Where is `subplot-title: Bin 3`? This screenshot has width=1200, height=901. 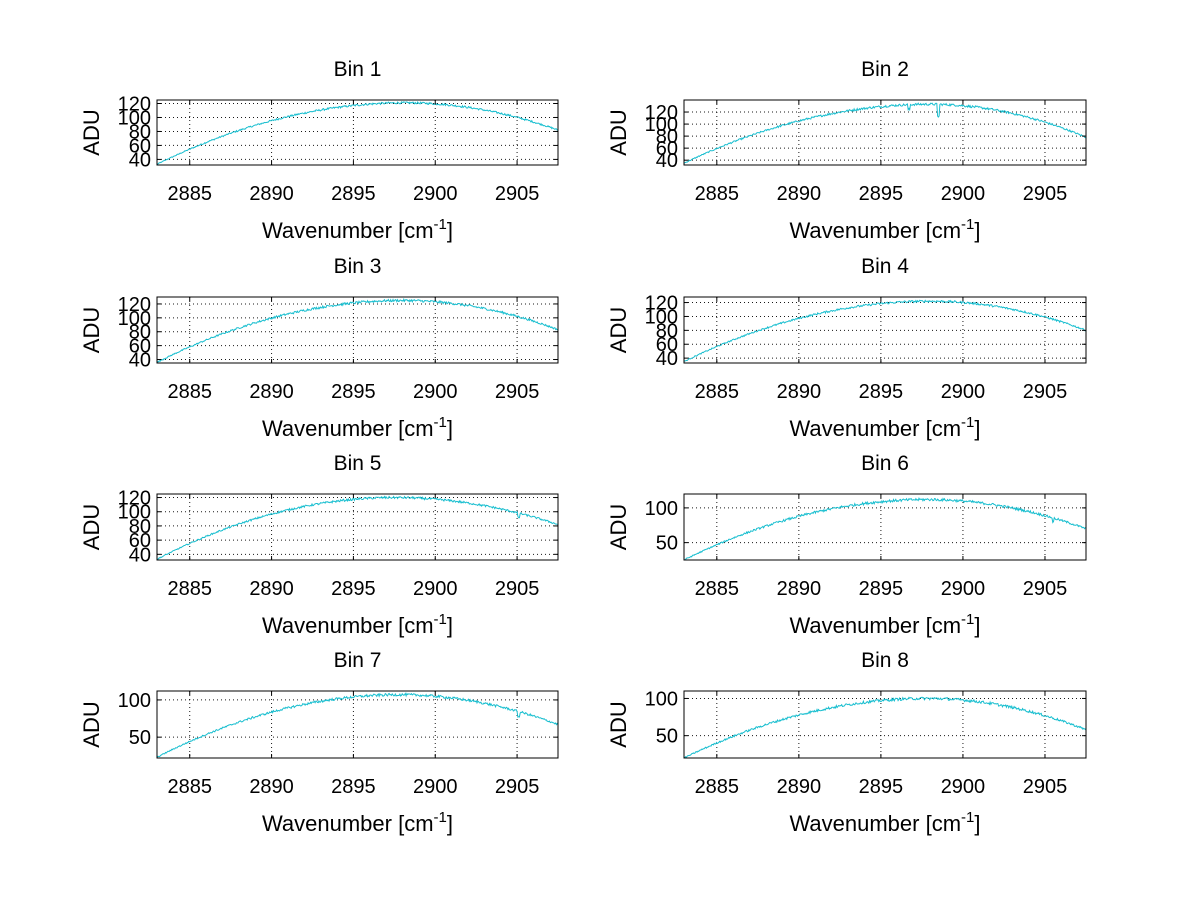 subplot-title: Bin 3 is located at coordinates (358, 266).